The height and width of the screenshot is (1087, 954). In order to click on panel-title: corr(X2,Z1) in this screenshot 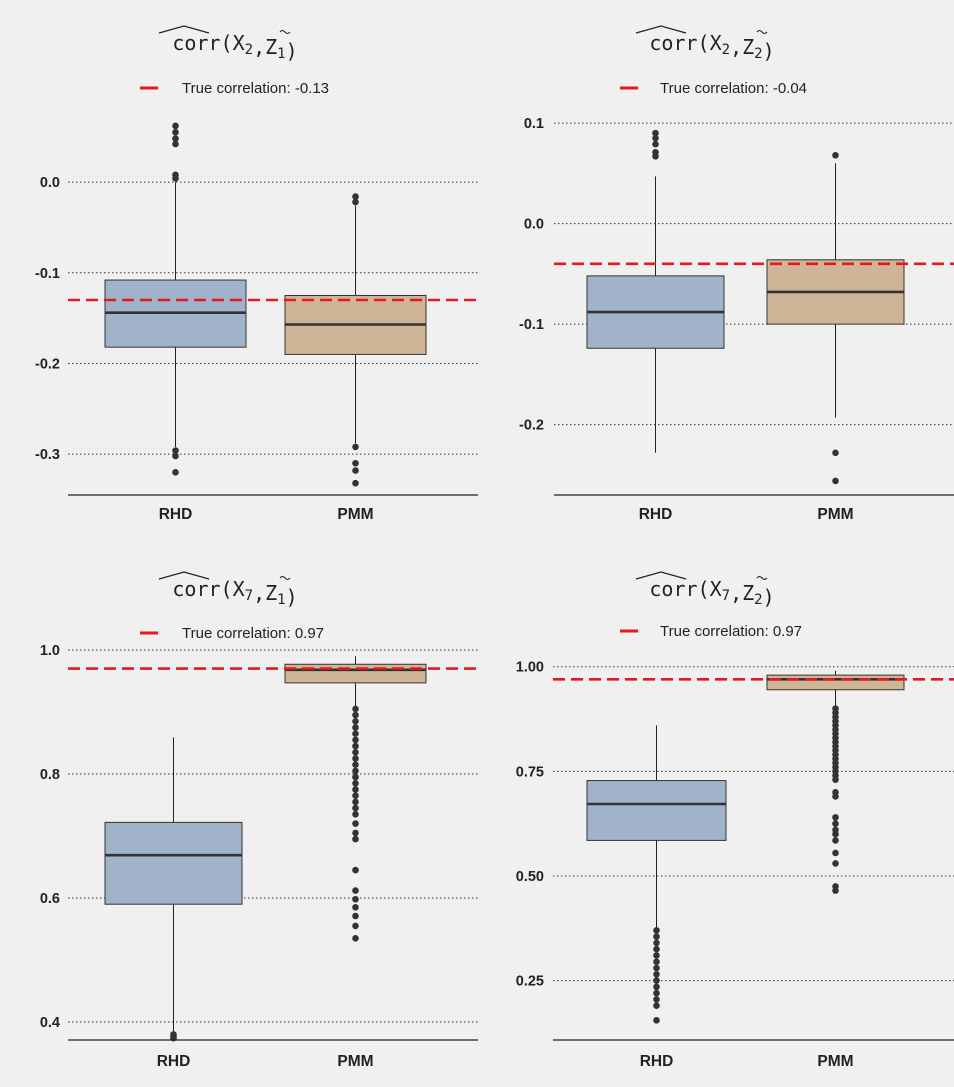, I will do `click(234, 47)`.